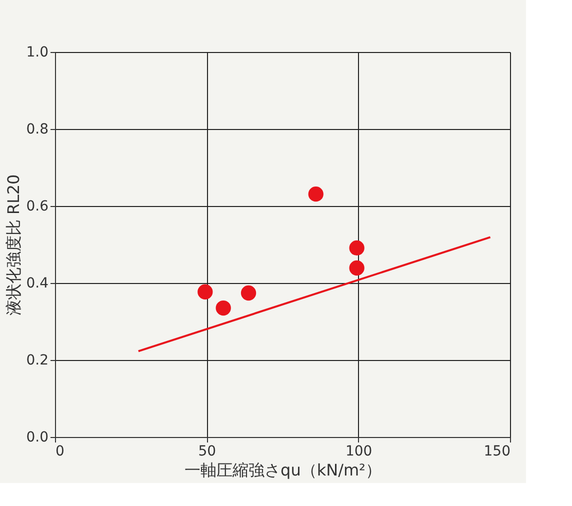  Describe the element at coordinates (37, 284) in the screenshot. I see `y-tick-label: 0.4` at that location.